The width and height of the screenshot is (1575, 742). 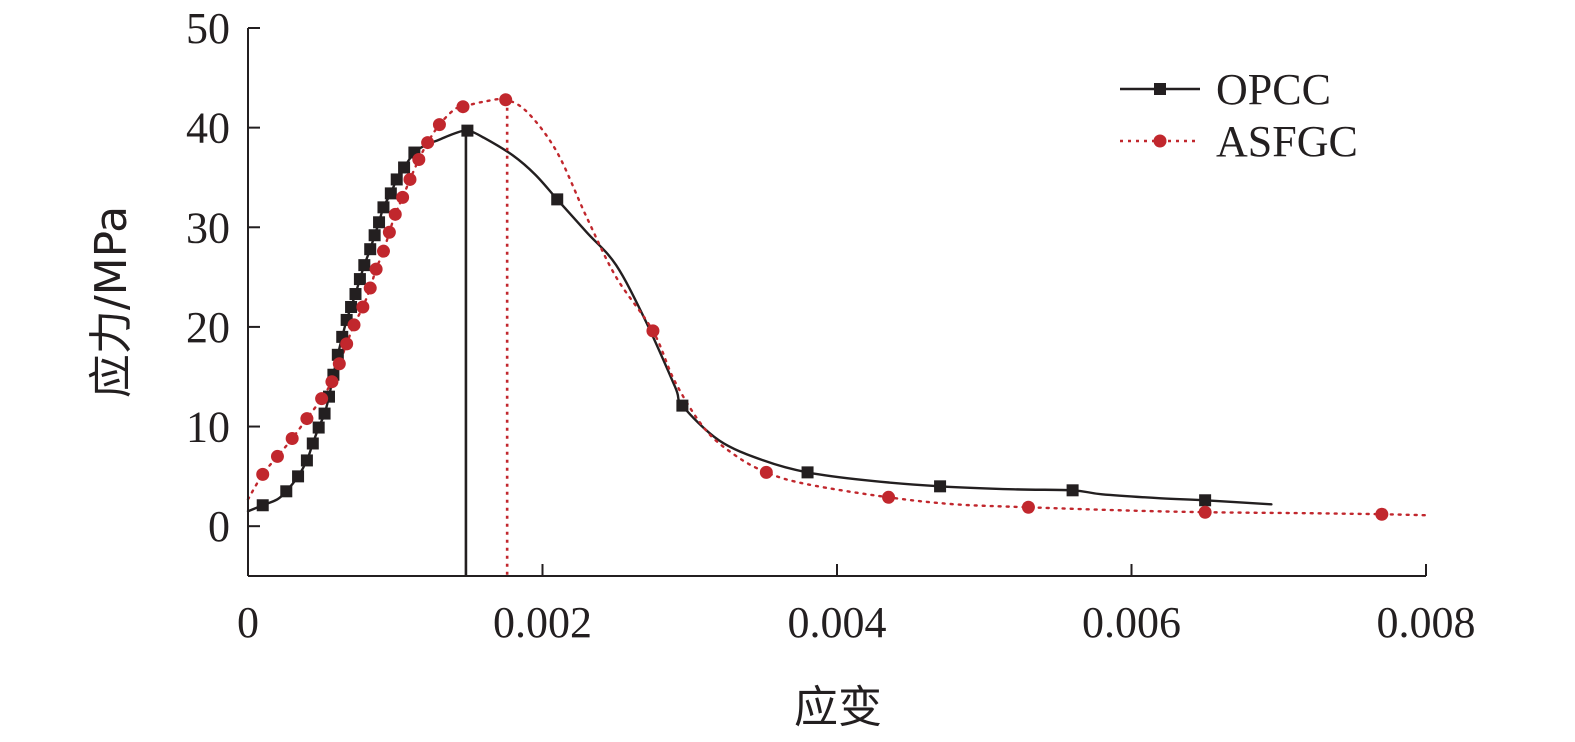 I want to click on legend-marker-opcc, so click(x=1160, y=89).